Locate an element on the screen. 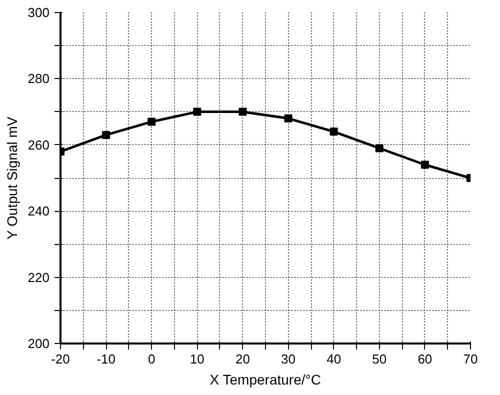 The width and height of the screenshot is (500, 395). x-axis-title: X Temperature/°C is located at coordinates (265, 380).